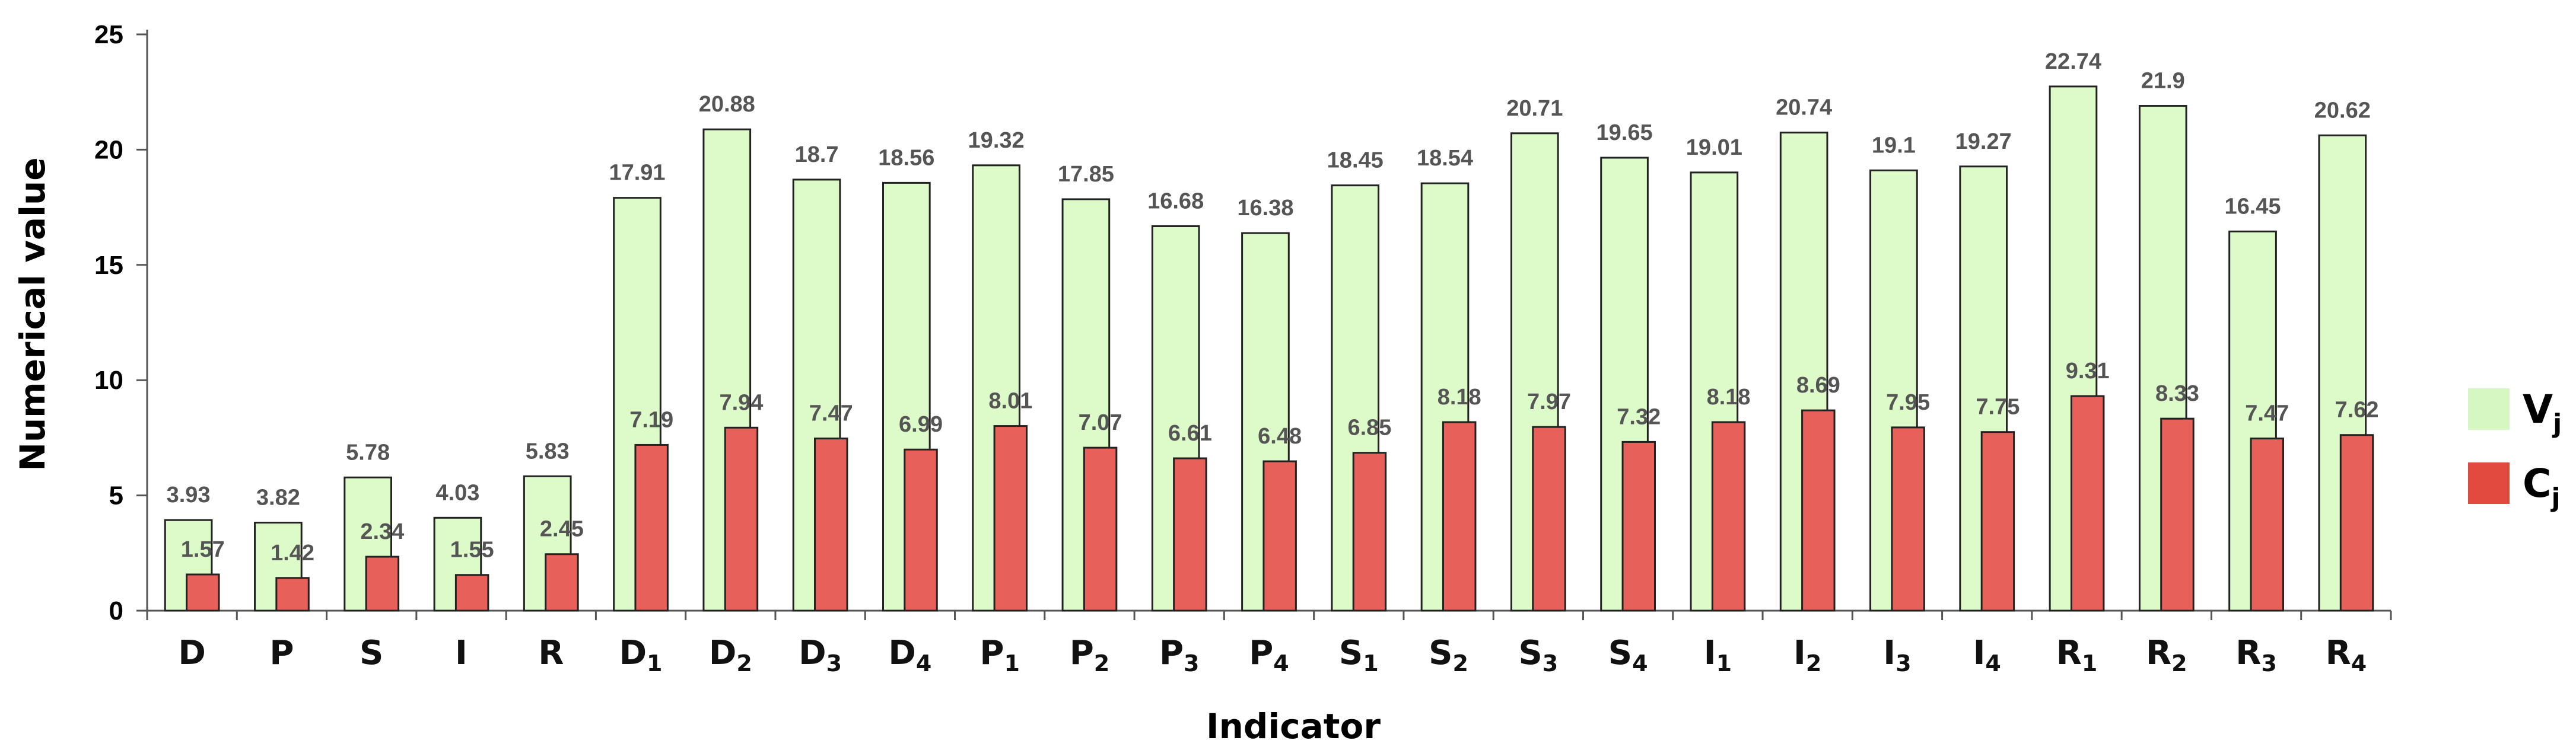 Image resolution: width=2576 pixels, height=750 pixels. What do you see at coordinates (2073, 62) in the screenshot?
I see `data-label-v: 22.74` at bounding box center [2073, 62].